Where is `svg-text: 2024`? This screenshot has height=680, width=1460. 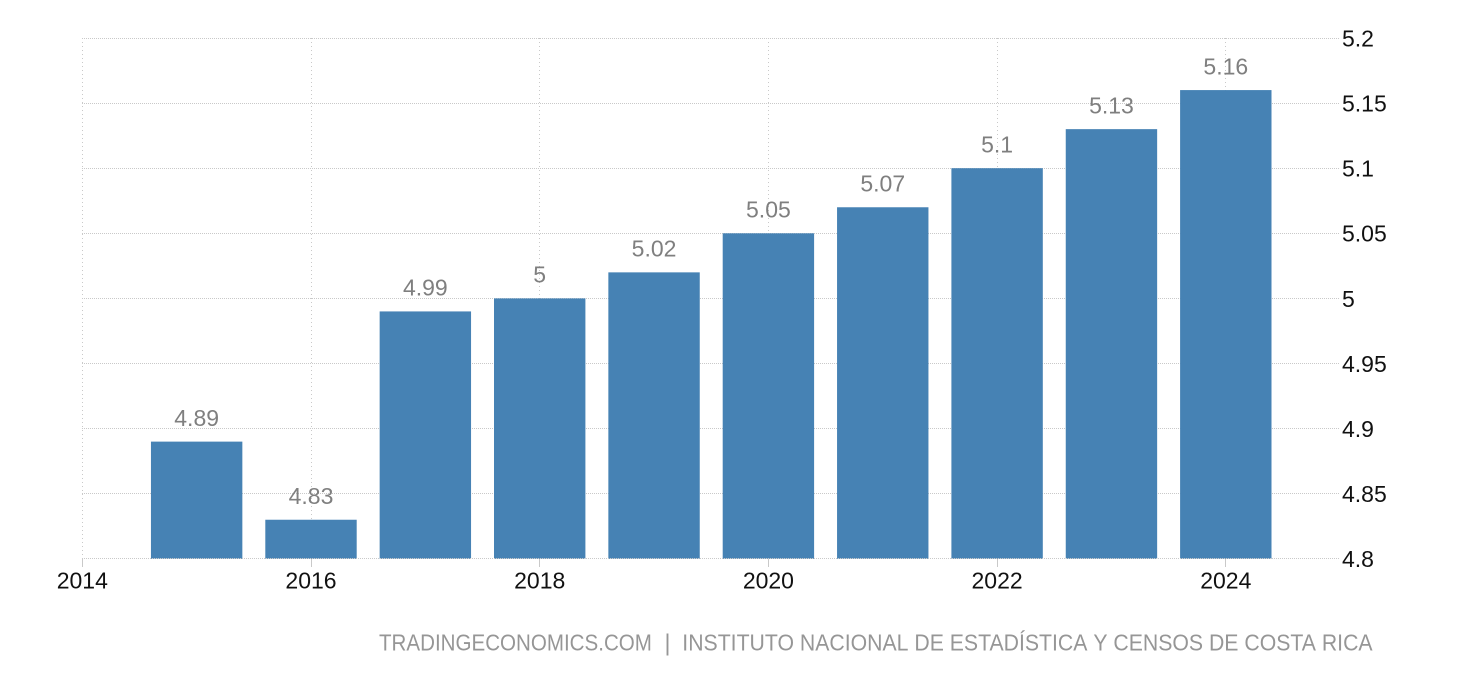 svg-text: 2024 is located at coordinates (1225, 581).